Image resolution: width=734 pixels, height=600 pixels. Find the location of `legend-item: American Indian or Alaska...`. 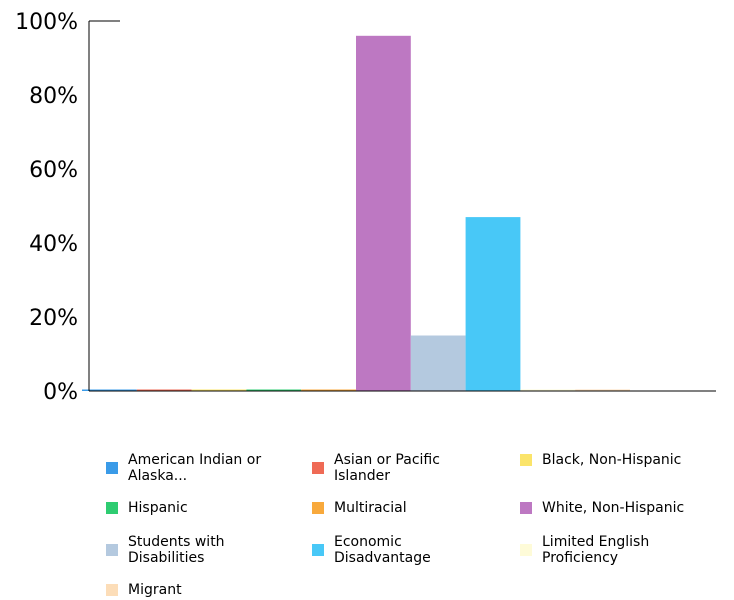

legend-item: American Indian or Alaska... is located at coordinates (192, 468).